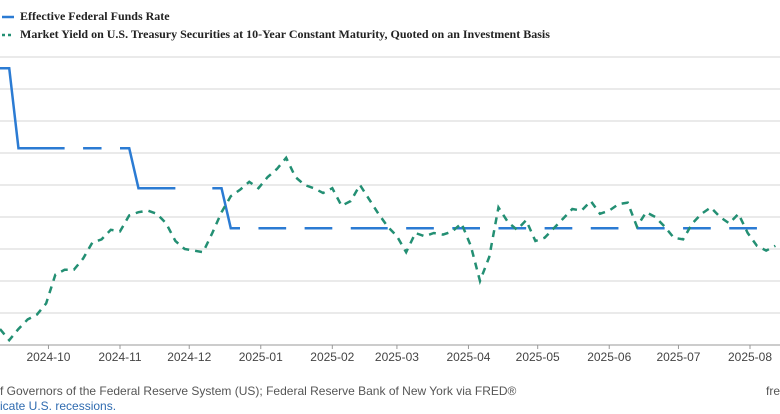 This screenshot has height=414, width=780. I want to click on x-tick-label: 2025-04, so click(468, 357).